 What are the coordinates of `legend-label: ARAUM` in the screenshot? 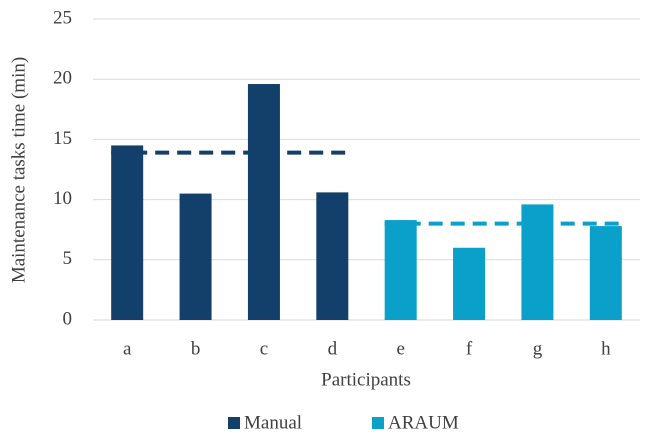 It's located at (423, 422).